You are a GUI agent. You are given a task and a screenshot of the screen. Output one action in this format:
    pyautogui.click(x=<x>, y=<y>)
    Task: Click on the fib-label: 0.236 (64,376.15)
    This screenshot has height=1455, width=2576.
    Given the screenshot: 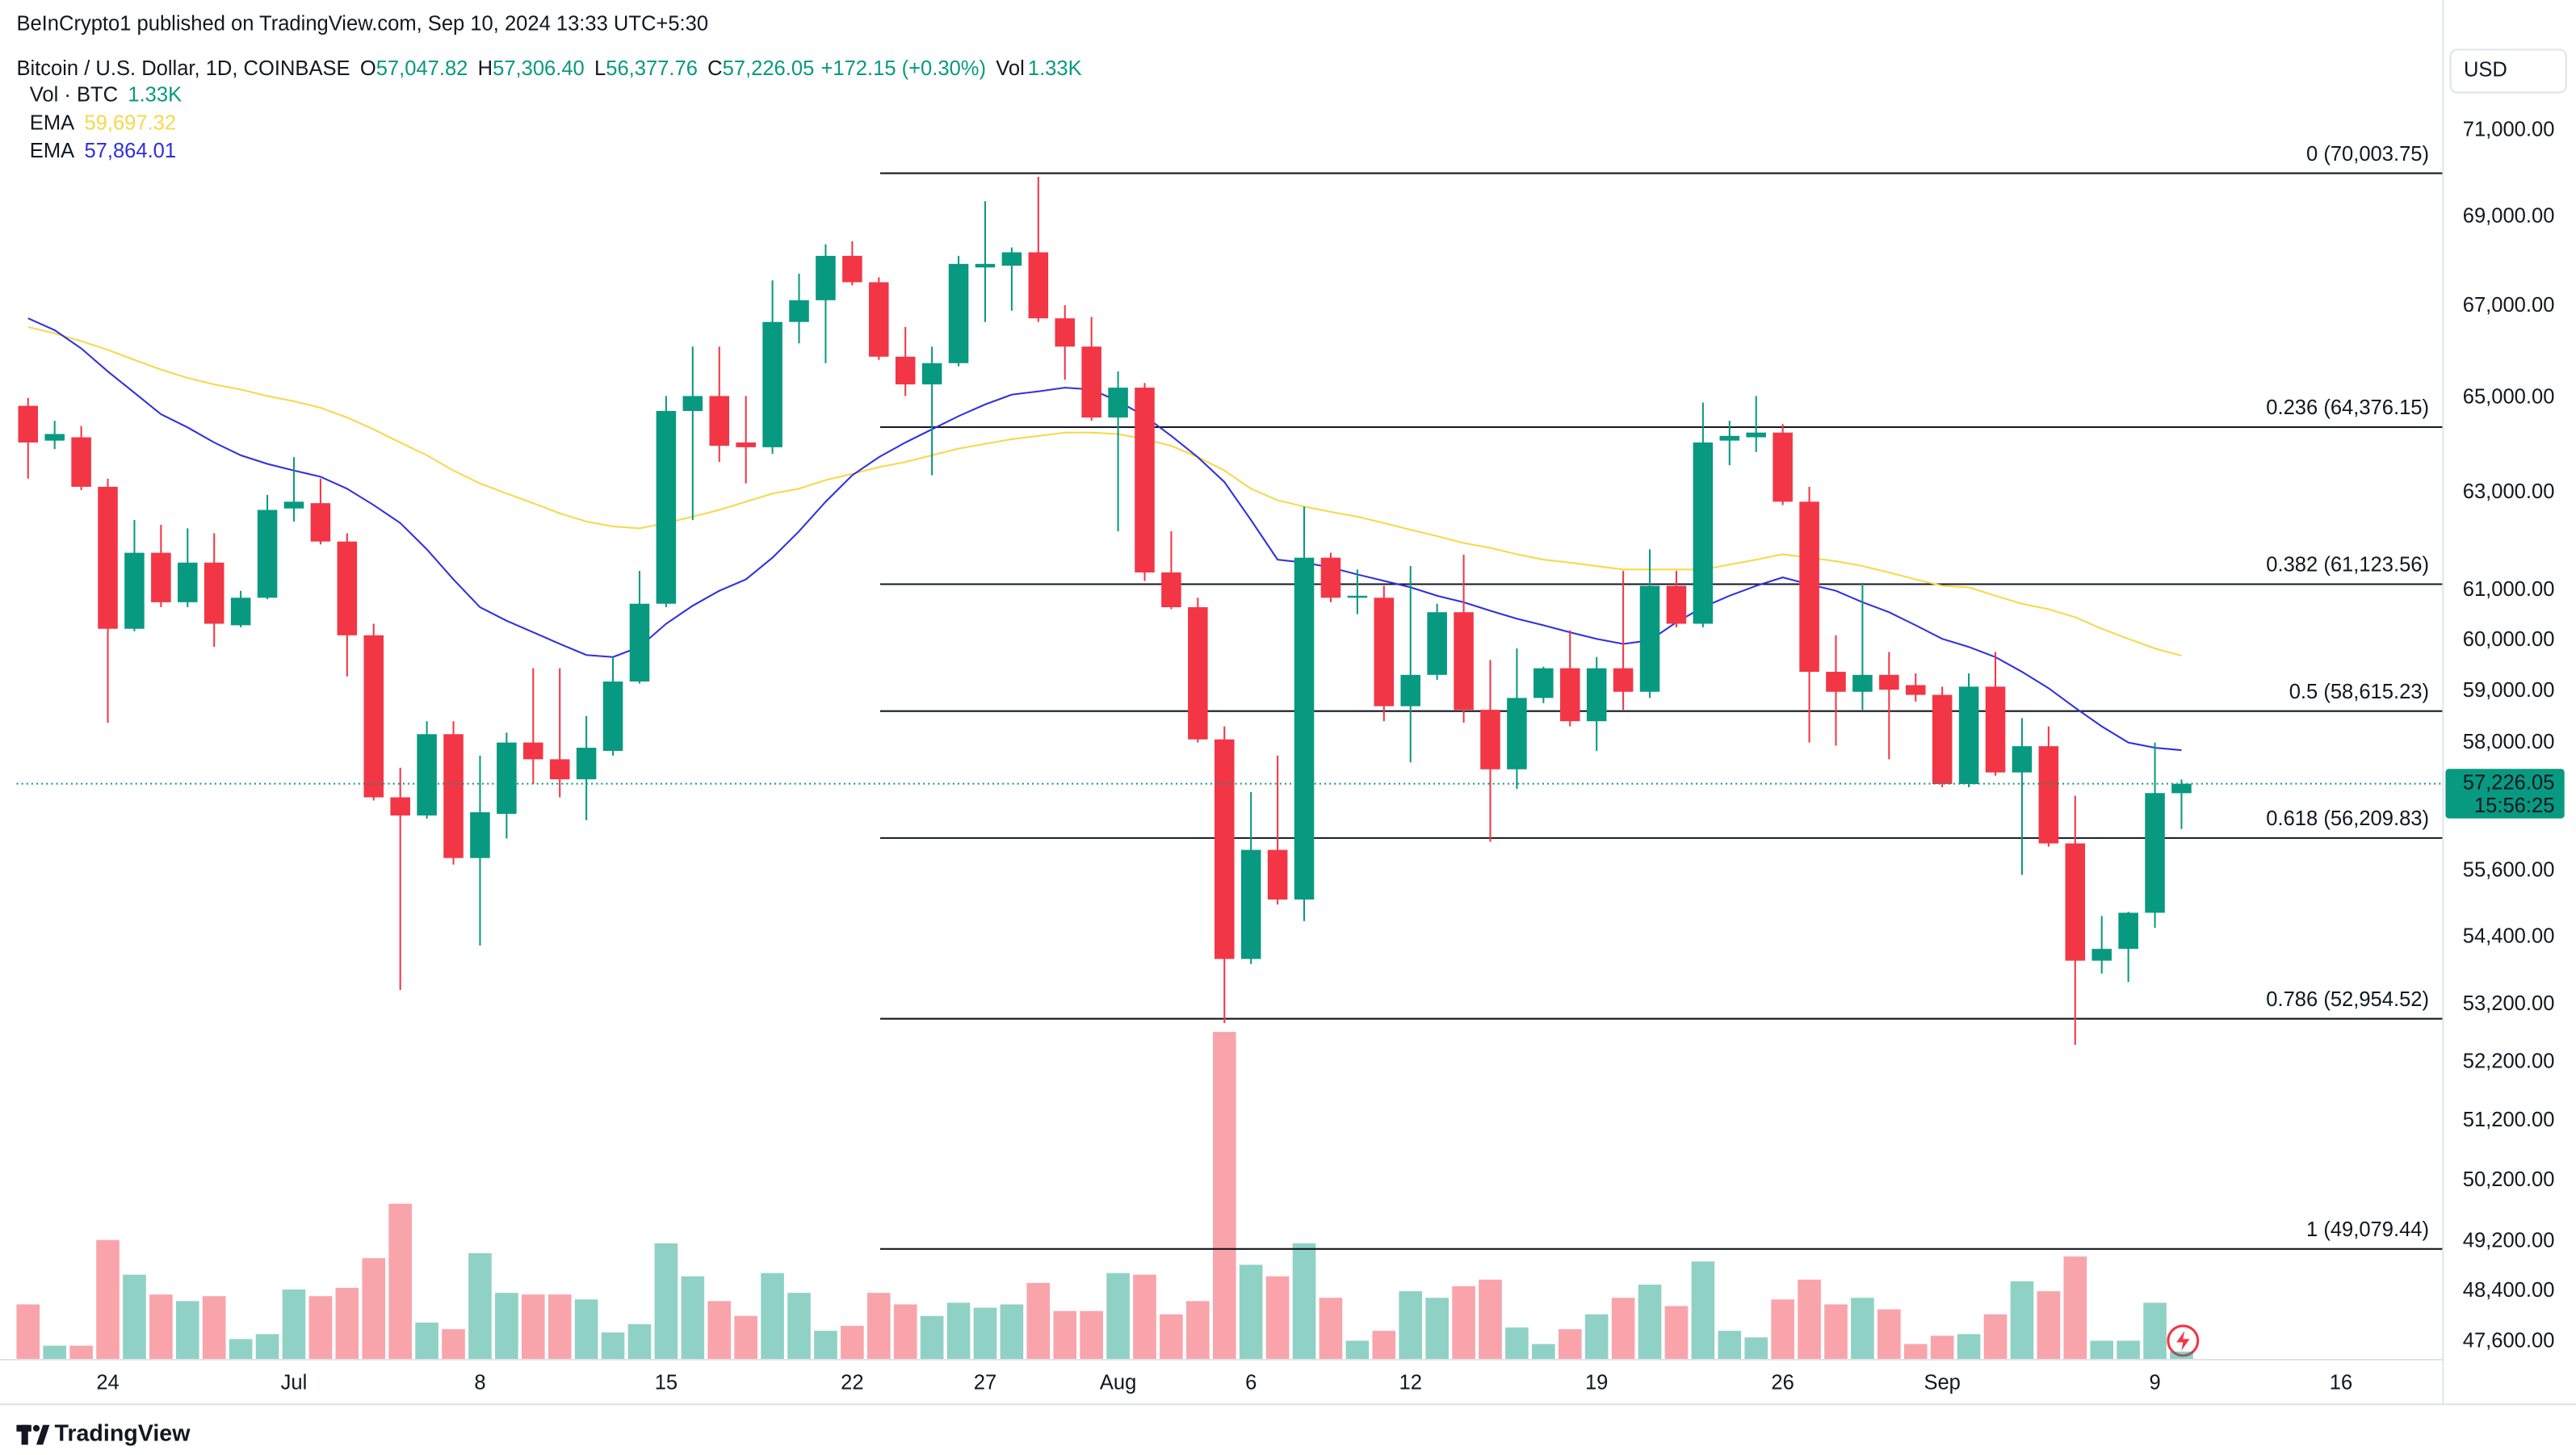 What is the action you would take?
    pyautogui.click(x=2347, y=408)
    